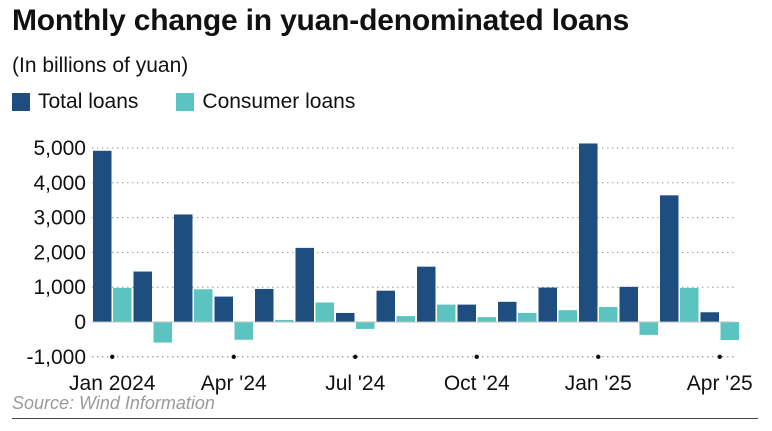 This screenshot has height=431, width=772. Describe the element at coordinates (234, 383) in the screenshot. I see `x-tick-label: Apr '24` at that location.